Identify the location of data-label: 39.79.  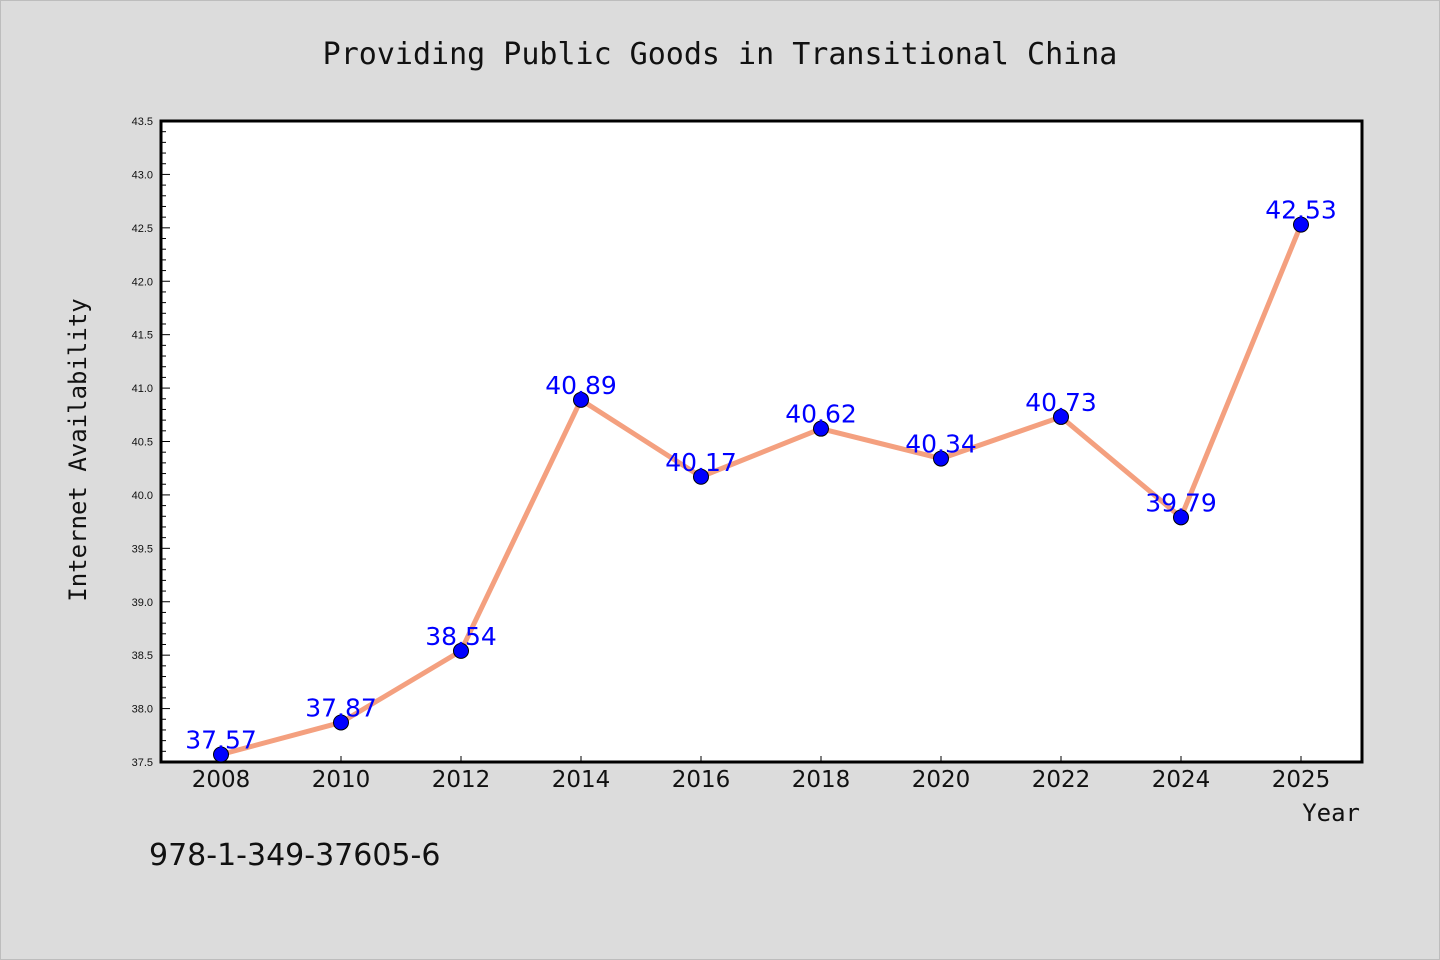
(1181, 502).